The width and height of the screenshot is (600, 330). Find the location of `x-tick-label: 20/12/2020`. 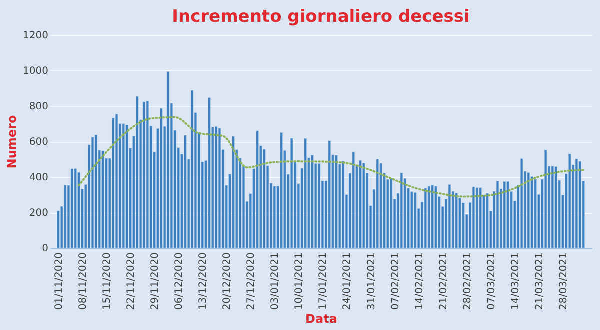

x-tick-label: 20/12/2020 is located at coordinates (228, 281).